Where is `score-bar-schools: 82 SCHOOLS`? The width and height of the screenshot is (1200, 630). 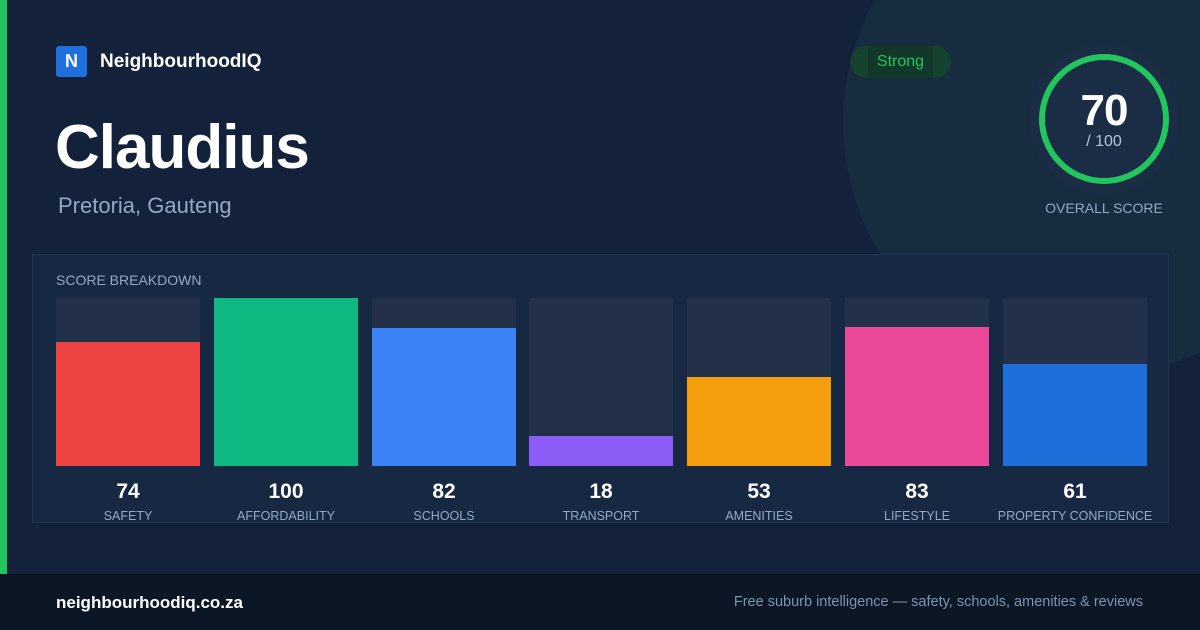
score-bar-schools: 82 SCHOOLS is located at coordinates (444, 413).